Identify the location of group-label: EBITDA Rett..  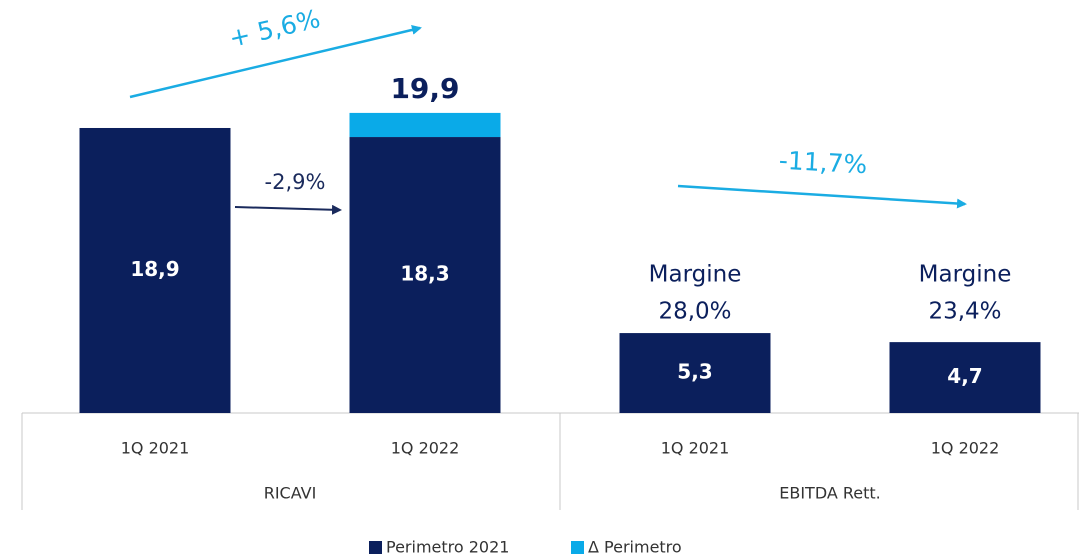
(830, 493).